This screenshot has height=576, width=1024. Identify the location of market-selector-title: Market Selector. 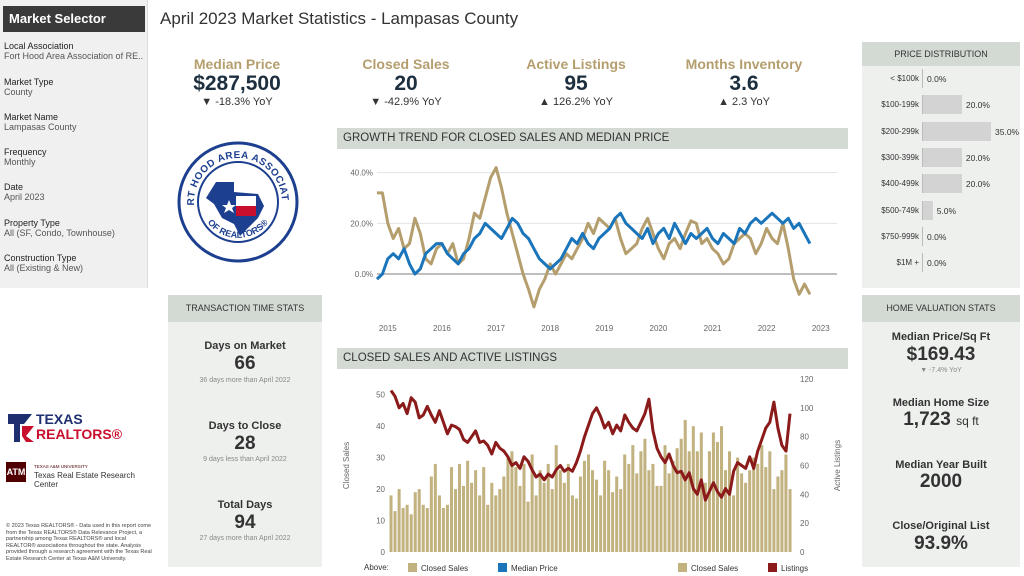
(74, 19).